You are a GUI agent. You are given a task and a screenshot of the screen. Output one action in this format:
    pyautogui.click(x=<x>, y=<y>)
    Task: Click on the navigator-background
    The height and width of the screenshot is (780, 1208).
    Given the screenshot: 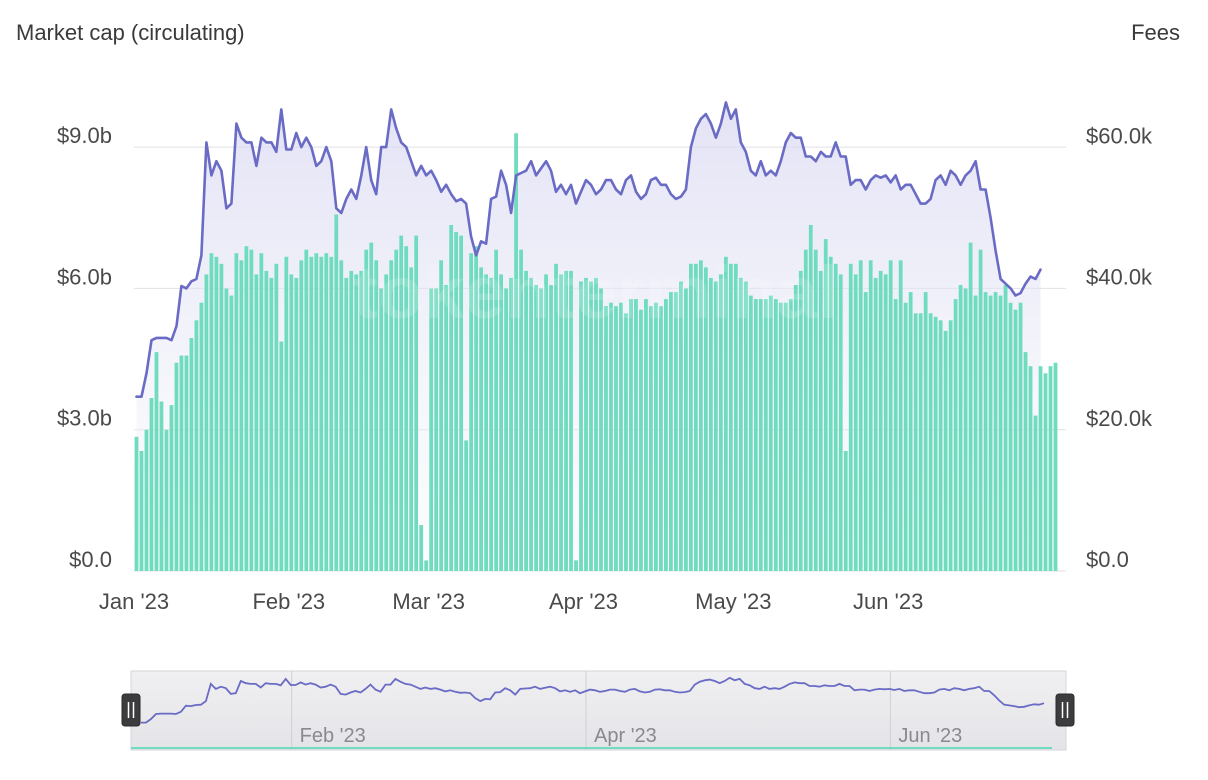 What is the action you would take?
    pyautogui.click(x=598, y=710)
    